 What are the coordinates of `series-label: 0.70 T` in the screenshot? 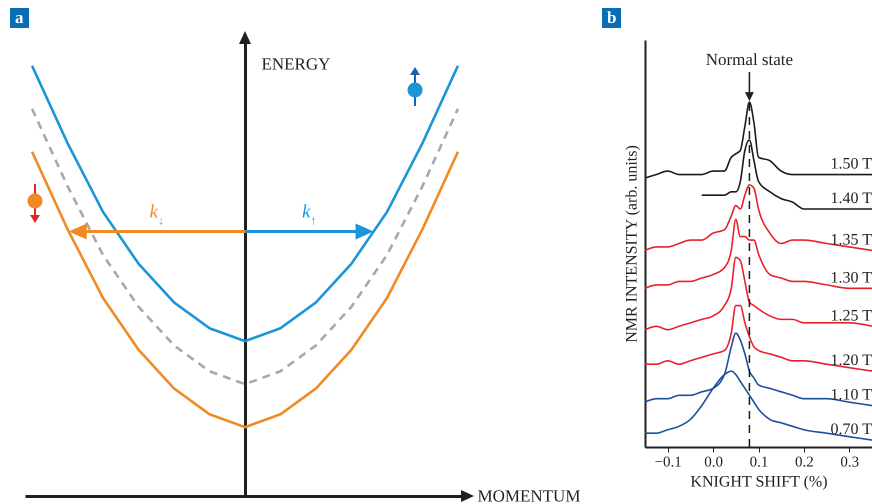 It's located at (851, 429).